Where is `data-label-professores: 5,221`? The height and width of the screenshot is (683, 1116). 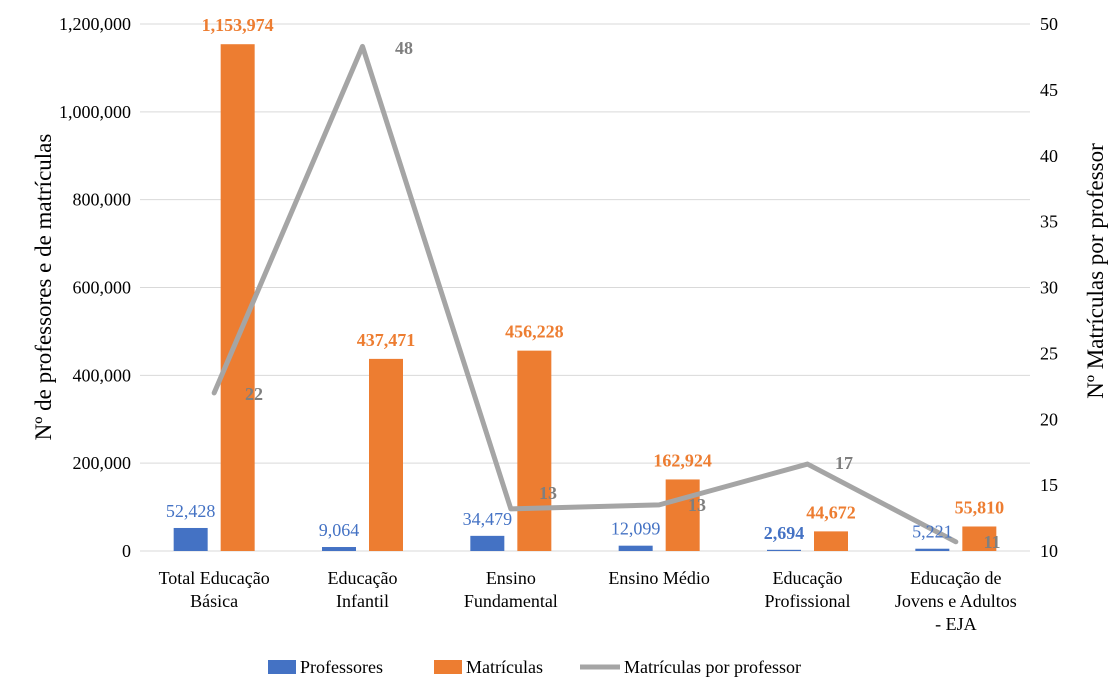 data-label-professores: 5,221 is located at coordinates (932, 532).